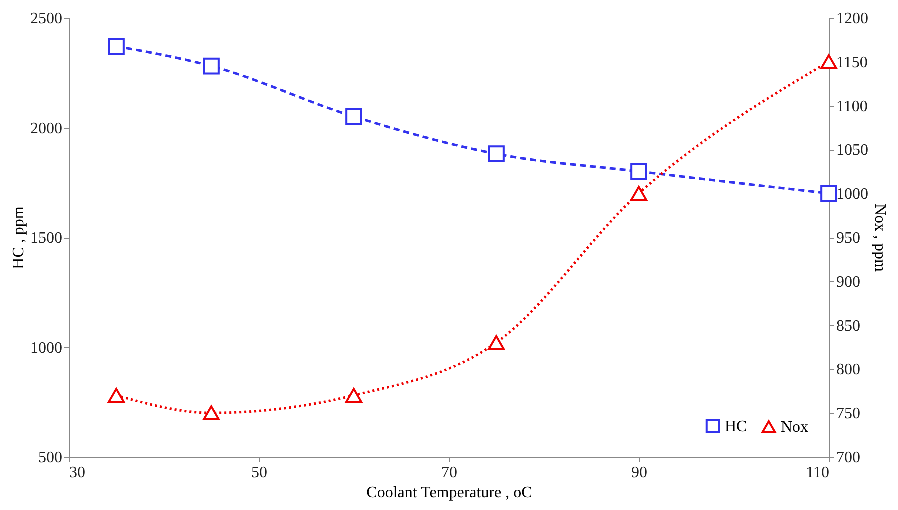 This screenshot has width=898, height=510. What do you see at coordinates (880, 238) in the screenshot?
I see `y2-axis-title: Nox , ppm` at bounding box center [880, 238].